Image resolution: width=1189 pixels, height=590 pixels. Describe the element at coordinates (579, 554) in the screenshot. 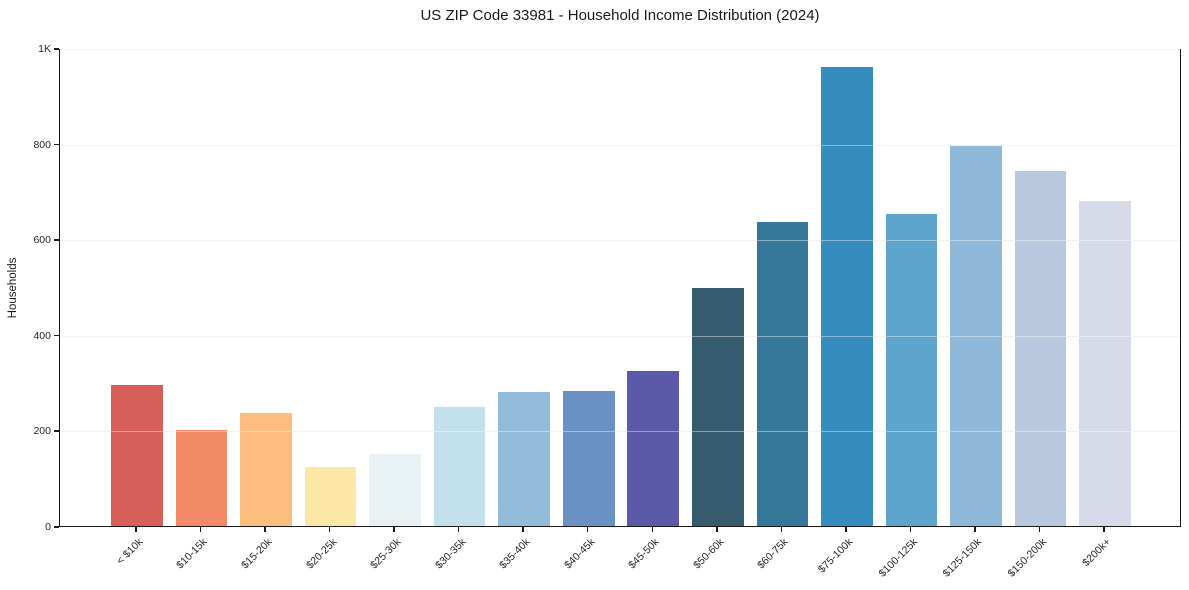

I see `x-tick-label: $40-45k` at that location.